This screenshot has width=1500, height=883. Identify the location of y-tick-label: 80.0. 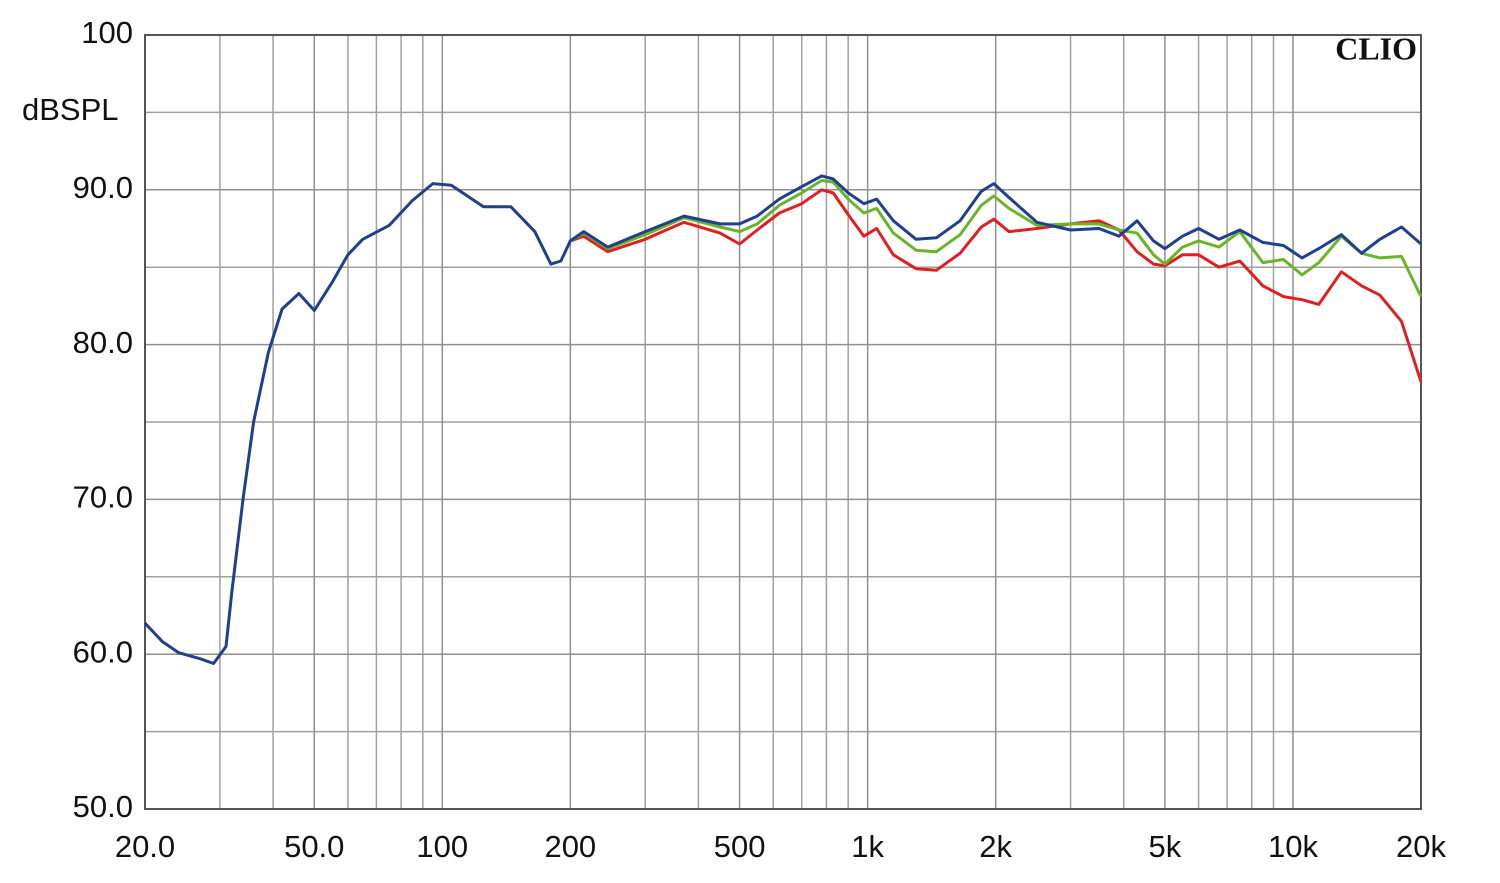
(103, 342).